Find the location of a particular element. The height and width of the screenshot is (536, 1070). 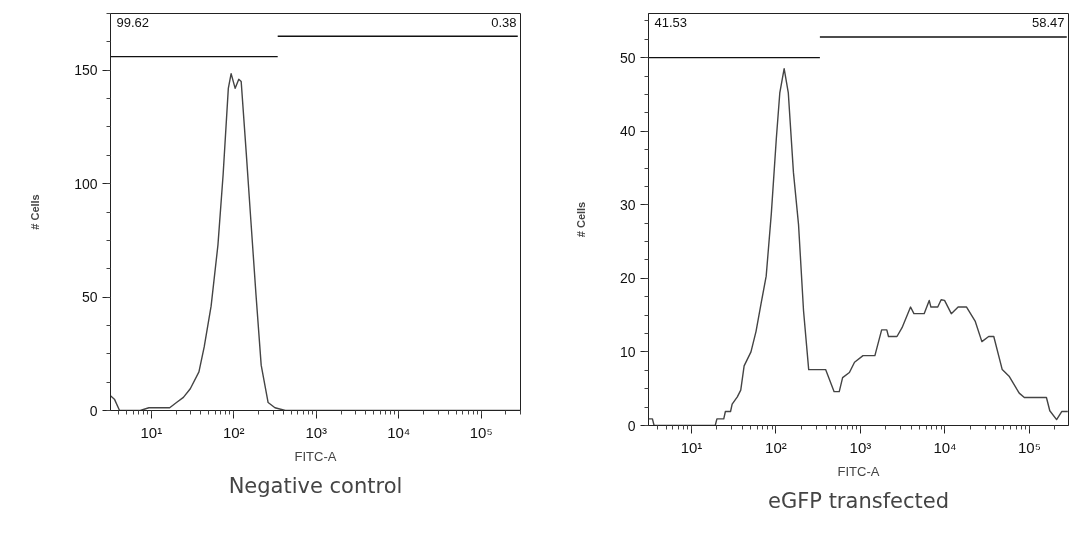

annotation: 99.62 is located at coordinates (133, 22).